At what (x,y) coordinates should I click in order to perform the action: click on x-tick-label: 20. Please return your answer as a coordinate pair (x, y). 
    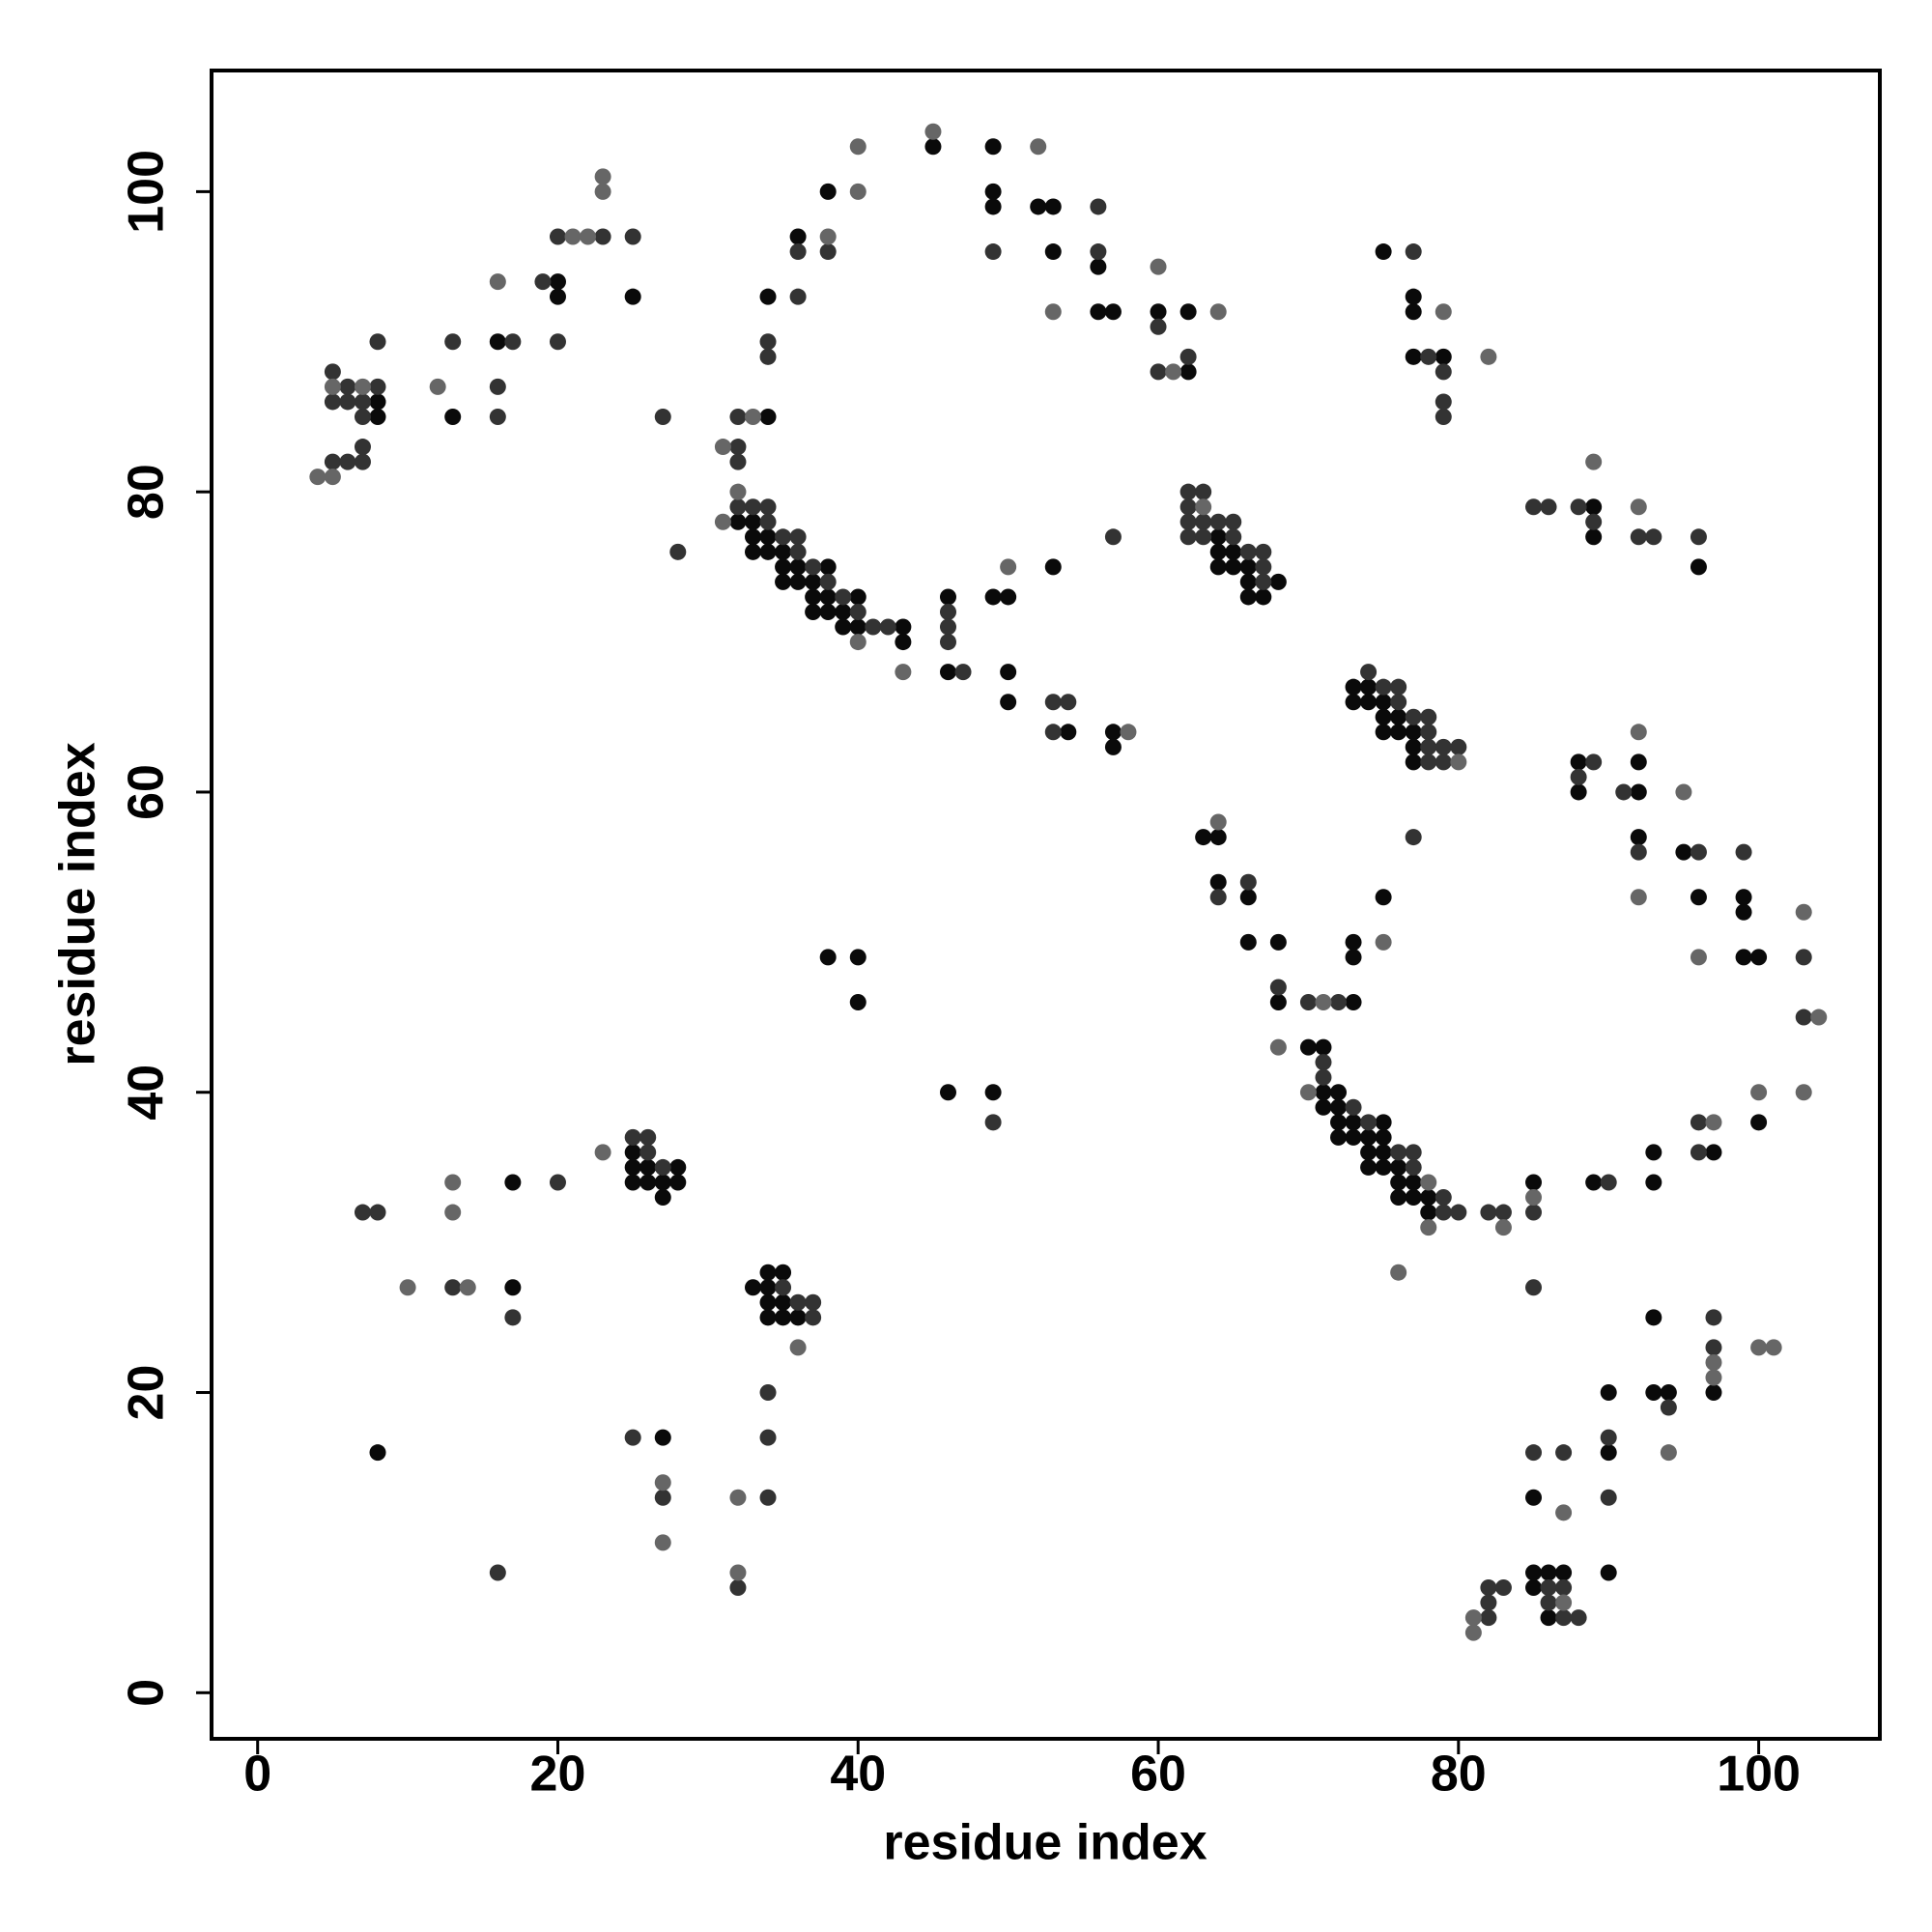
    Looking at the image, I should click on (558, 1775).